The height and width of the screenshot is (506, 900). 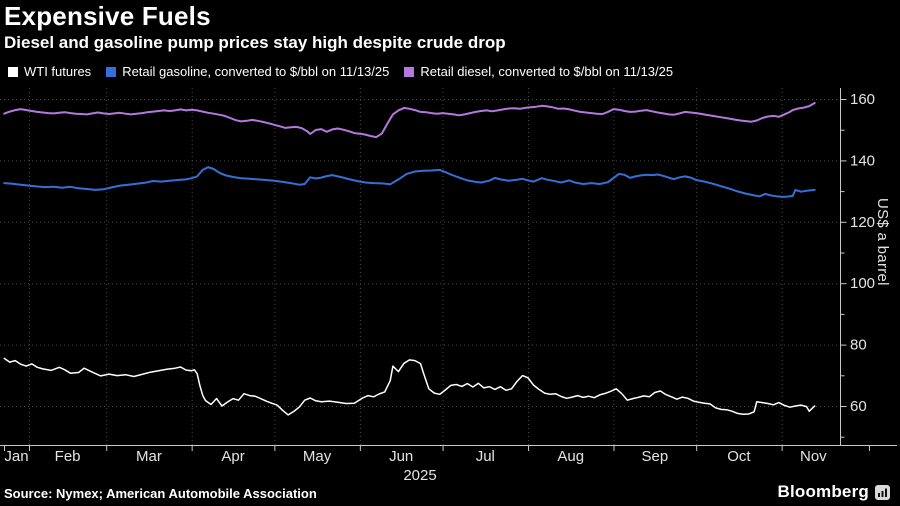 I want to click on x-tick-label: Oct, so click(x=739, y=456).